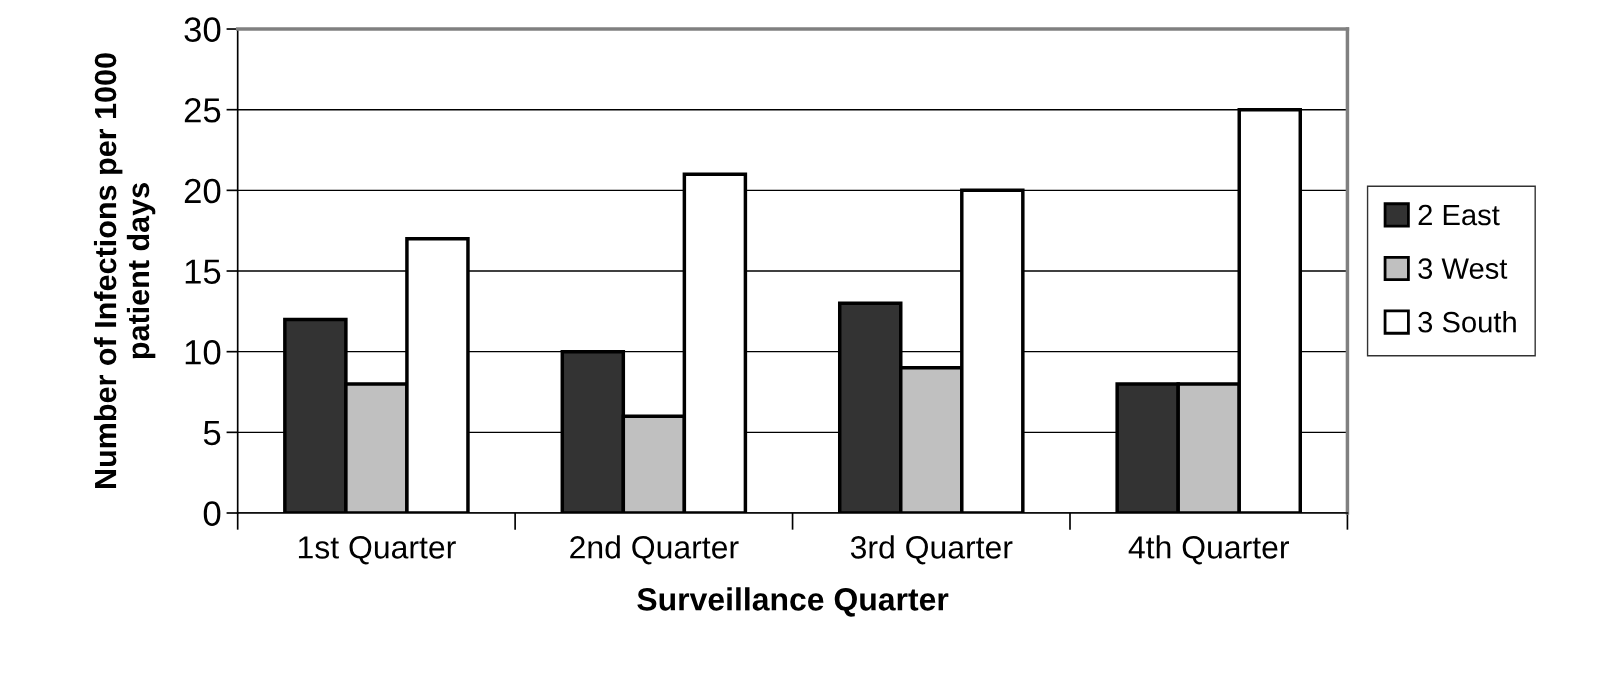  Describe the element at coordinates (212, 433) in the screenshot. I see `y-tick-label: 5` at that location.